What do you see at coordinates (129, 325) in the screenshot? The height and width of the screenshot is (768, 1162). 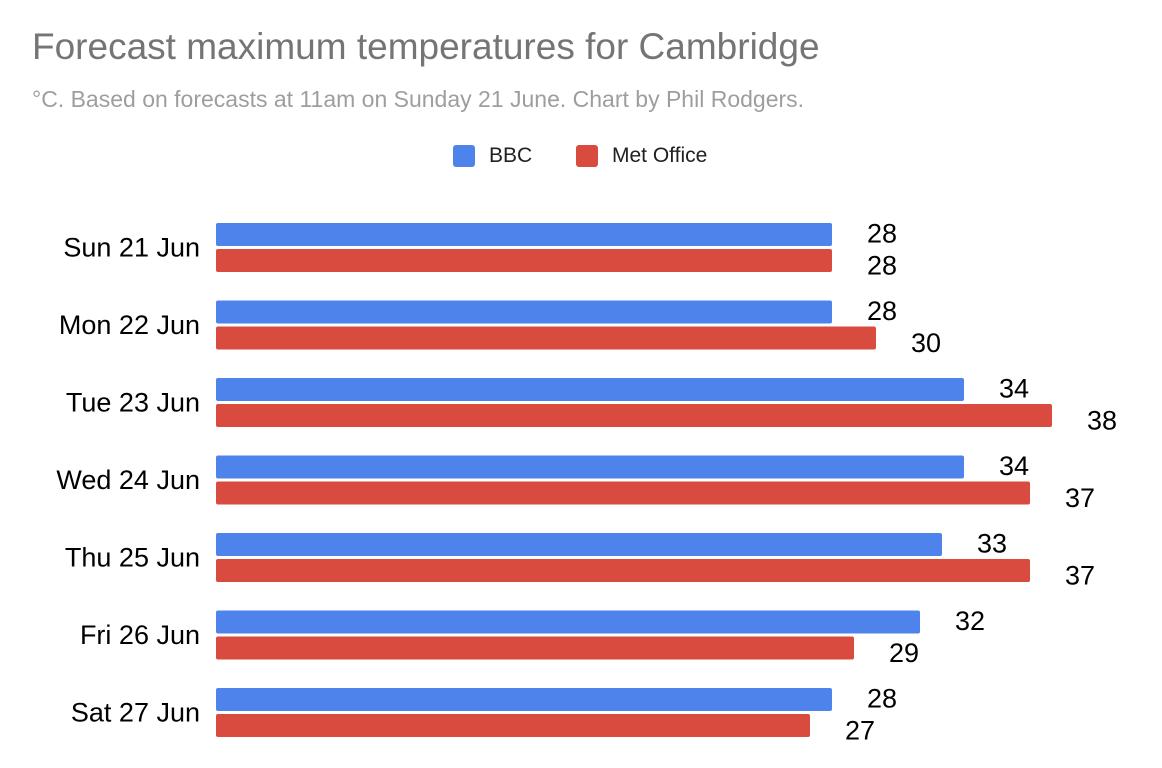 I see `category-label: Mon 22 Jun` at bounding box center [129, 325].